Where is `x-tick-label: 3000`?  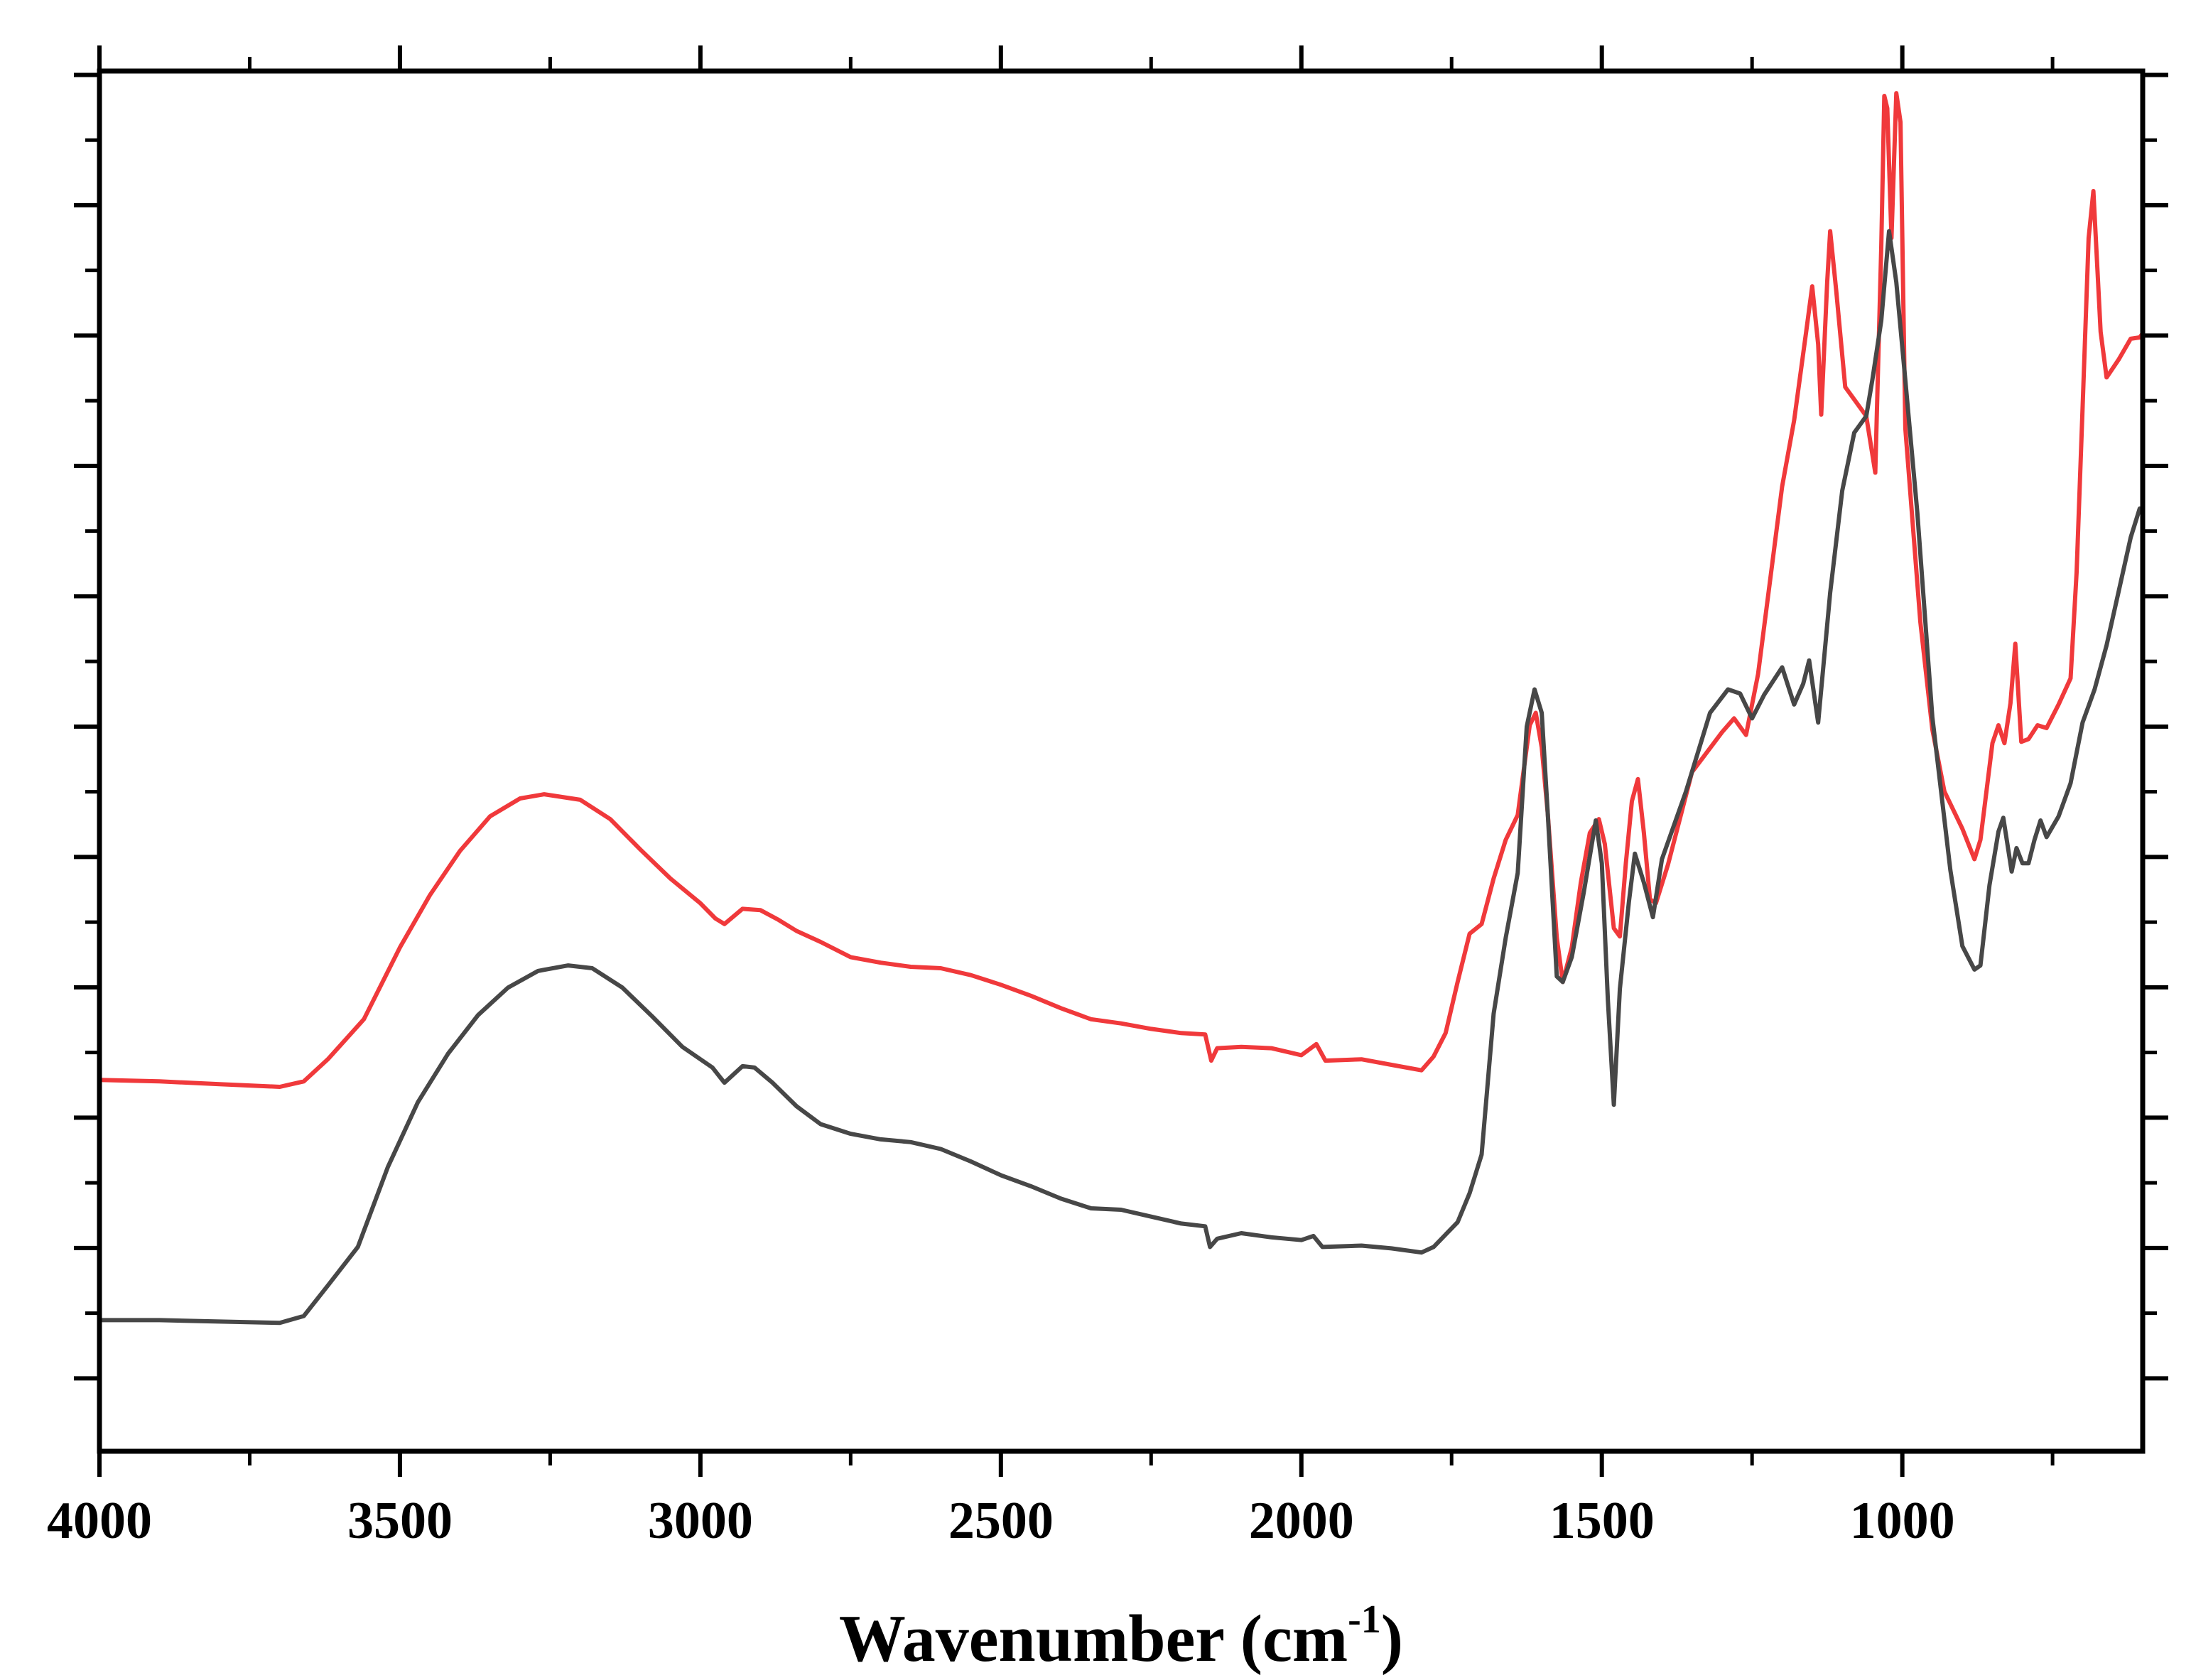 x-tick-label: 3000 is located at coordinates (700, 1521).